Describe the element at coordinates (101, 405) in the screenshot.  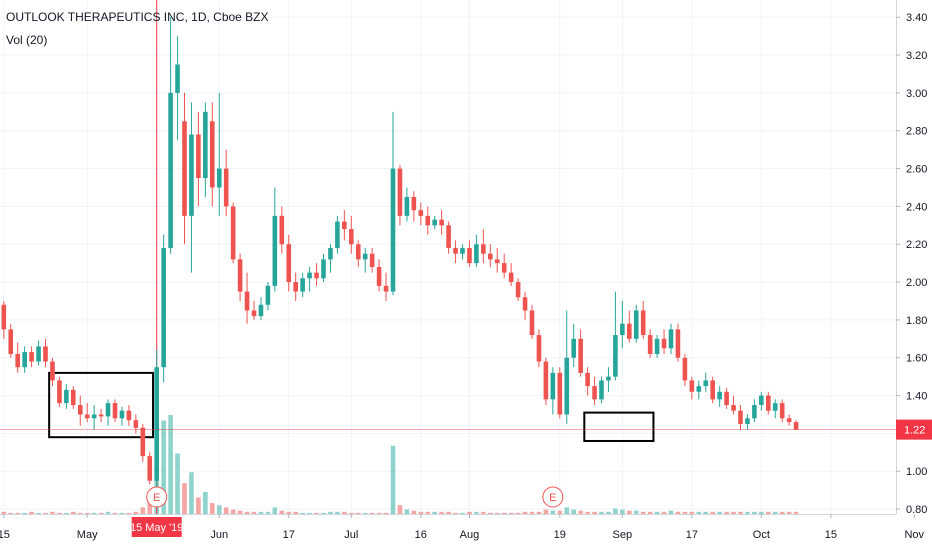
I see `annotation-box` at that location.